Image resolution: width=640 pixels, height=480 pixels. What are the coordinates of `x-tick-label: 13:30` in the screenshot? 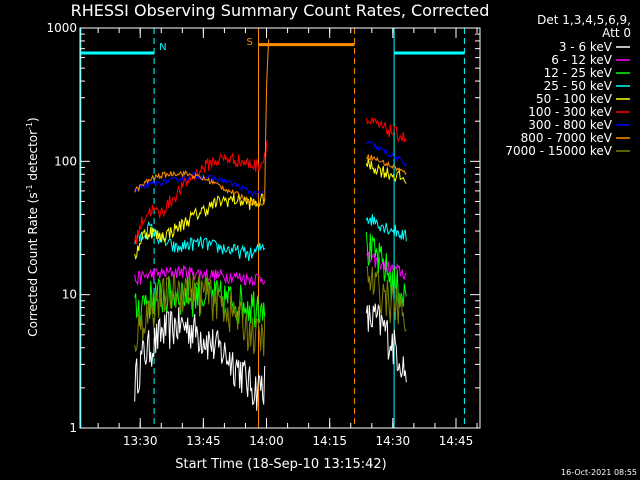 It's located at (140, 441).